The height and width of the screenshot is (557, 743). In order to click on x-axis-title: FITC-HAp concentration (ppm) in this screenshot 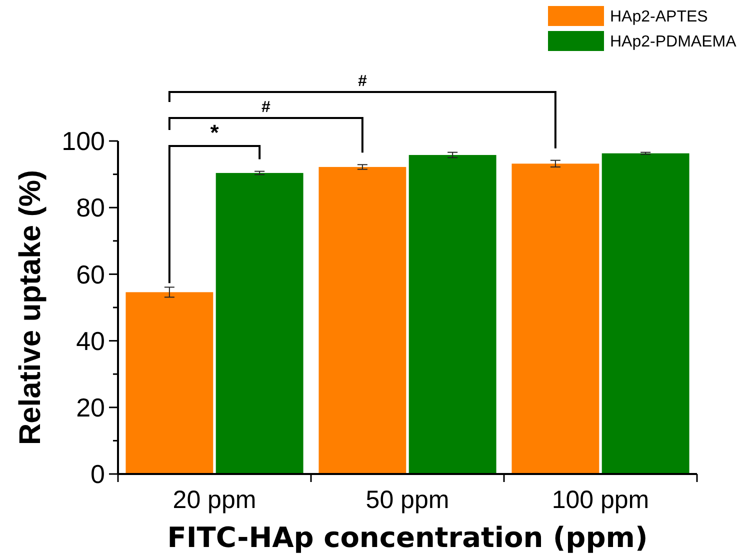, I will do `click(407, 537)`.